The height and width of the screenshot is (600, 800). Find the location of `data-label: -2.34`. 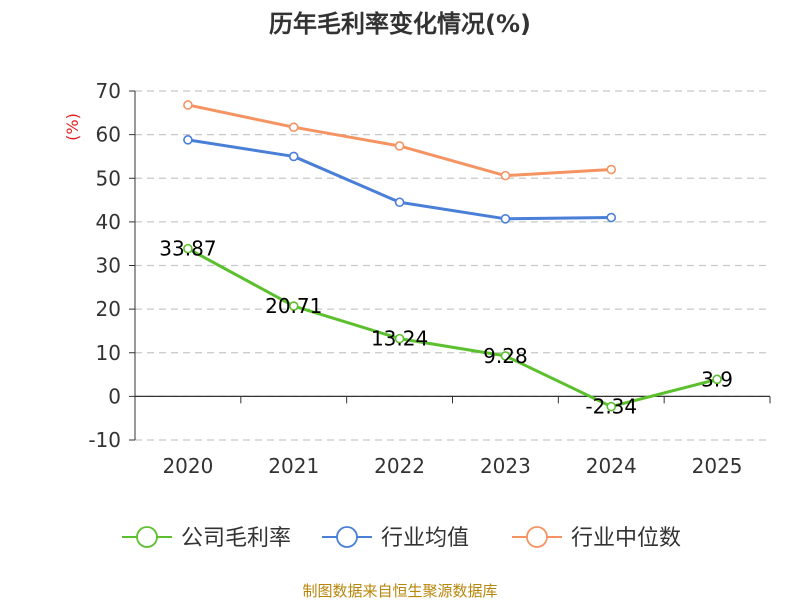

data-label: -2.34 is located at coordinates (611, 407).